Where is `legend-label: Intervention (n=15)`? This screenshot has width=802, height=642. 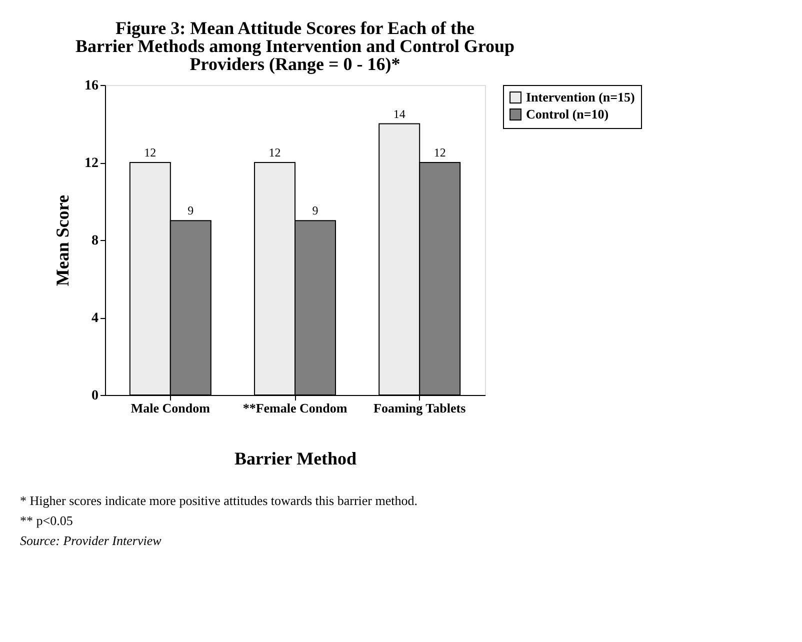
legend-label: Intervention (n=15) is located at coordinates (580, 97).